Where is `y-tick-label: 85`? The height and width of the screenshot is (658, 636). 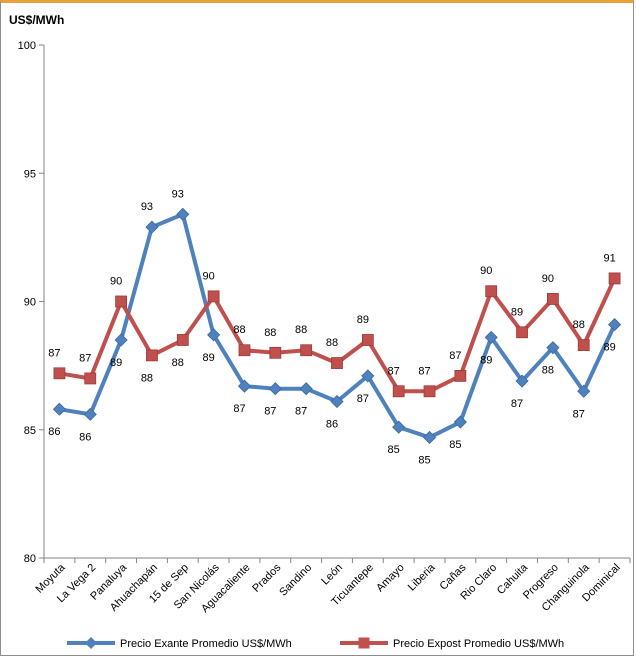 y-tick-label: 85 is located at coordinates (30, 431).